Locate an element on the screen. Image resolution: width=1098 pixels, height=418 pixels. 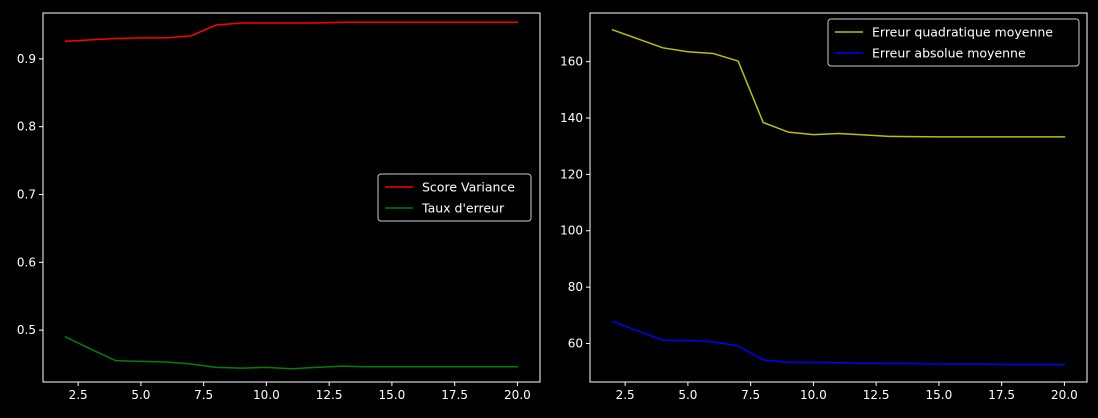
y-tick-label: 0.6 is located at coordinates (26, 262).